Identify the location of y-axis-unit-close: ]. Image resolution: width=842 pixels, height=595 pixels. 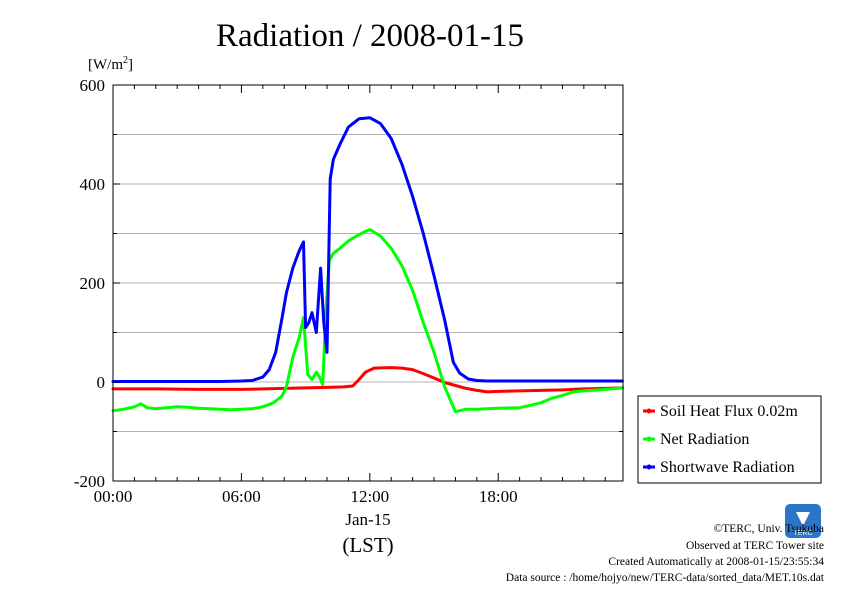
(130, 65).